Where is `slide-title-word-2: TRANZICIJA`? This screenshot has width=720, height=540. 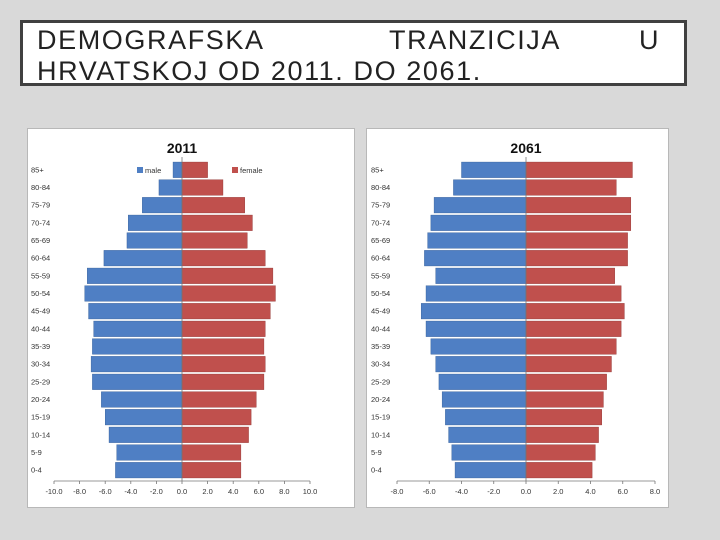
slide-title-word-2: TRANZICIJA is located at coordinates (475, 40).